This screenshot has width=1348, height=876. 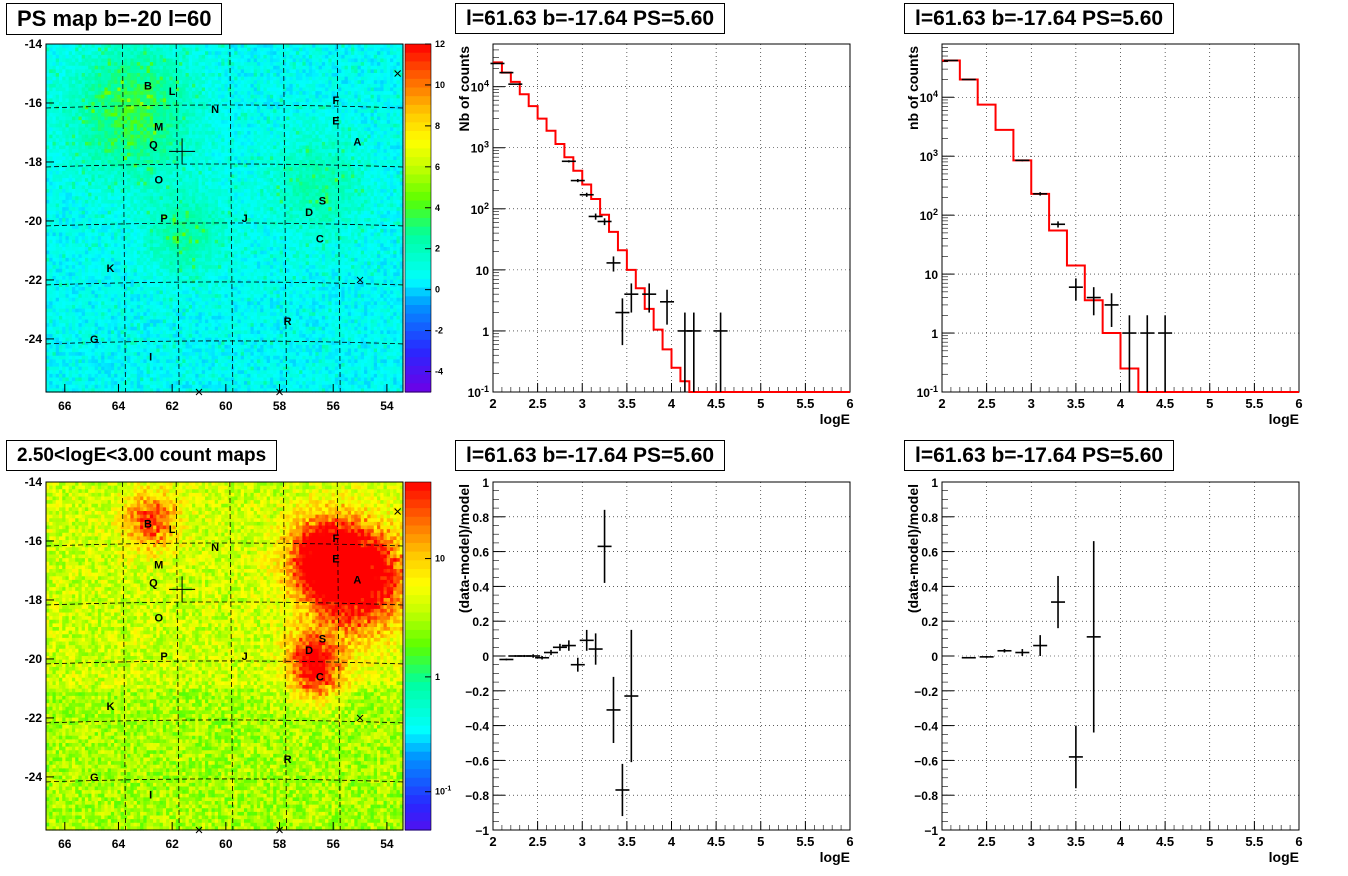 I want to click on res_right-ytick-label: 0.4, so click(x=929, y=587).